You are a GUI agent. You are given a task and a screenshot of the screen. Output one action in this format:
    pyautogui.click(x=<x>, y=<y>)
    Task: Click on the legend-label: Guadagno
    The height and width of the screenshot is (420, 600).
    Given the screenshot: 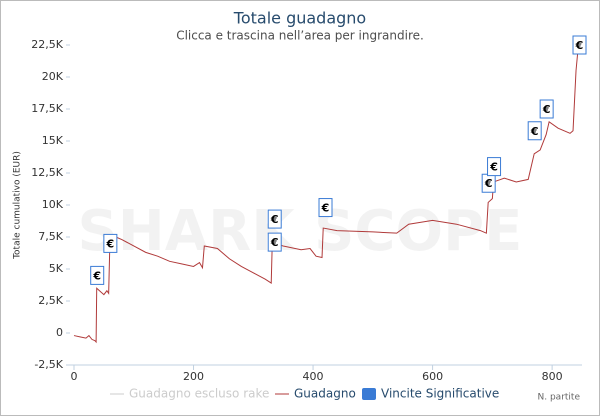 What is the action you would take?
    pyautogui.click(x=325, y=394)
    